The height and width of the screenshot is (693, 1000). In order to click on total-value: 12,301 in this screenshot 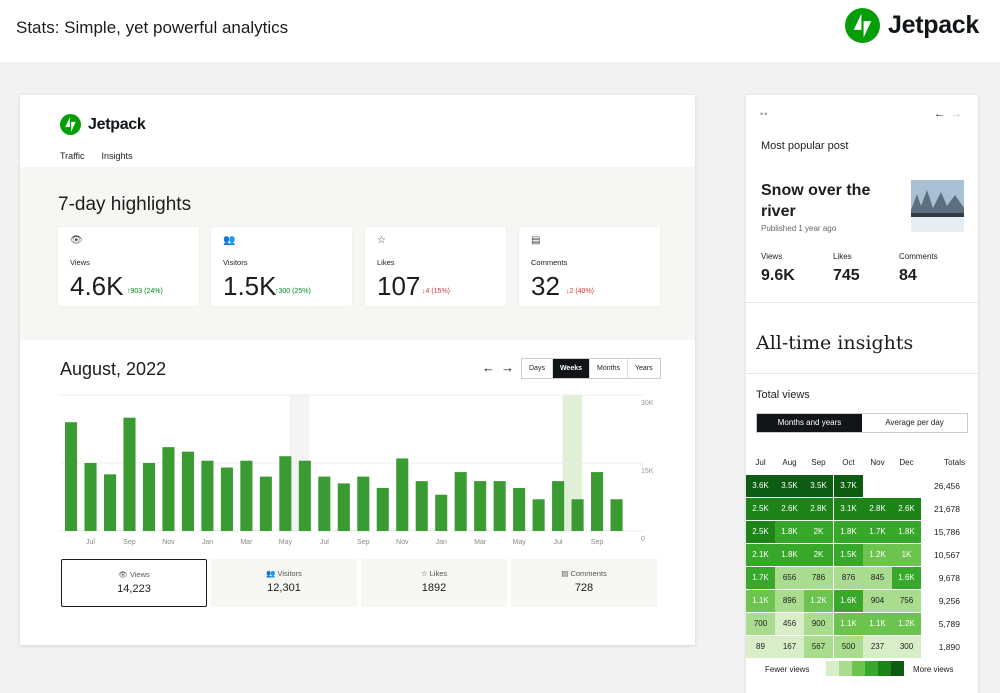, I will do `click(284, 588)`.